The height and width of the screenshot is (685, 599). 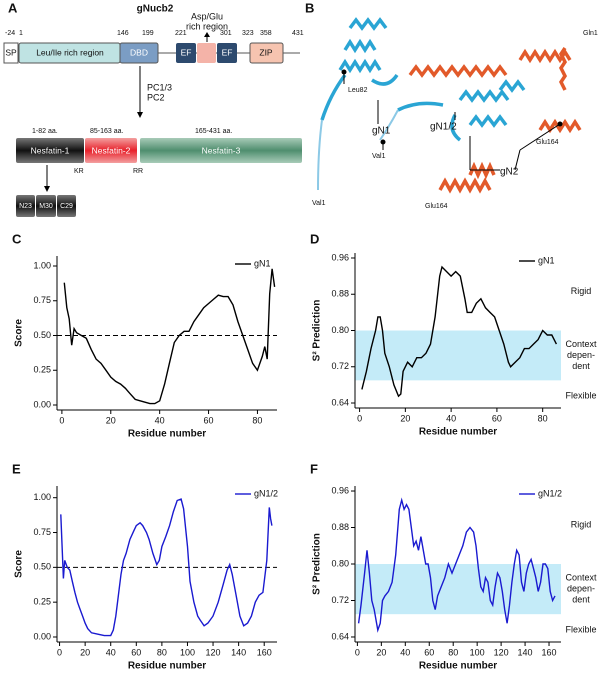 I want to click on construct-label: gN1, so click(x=381, y=131).